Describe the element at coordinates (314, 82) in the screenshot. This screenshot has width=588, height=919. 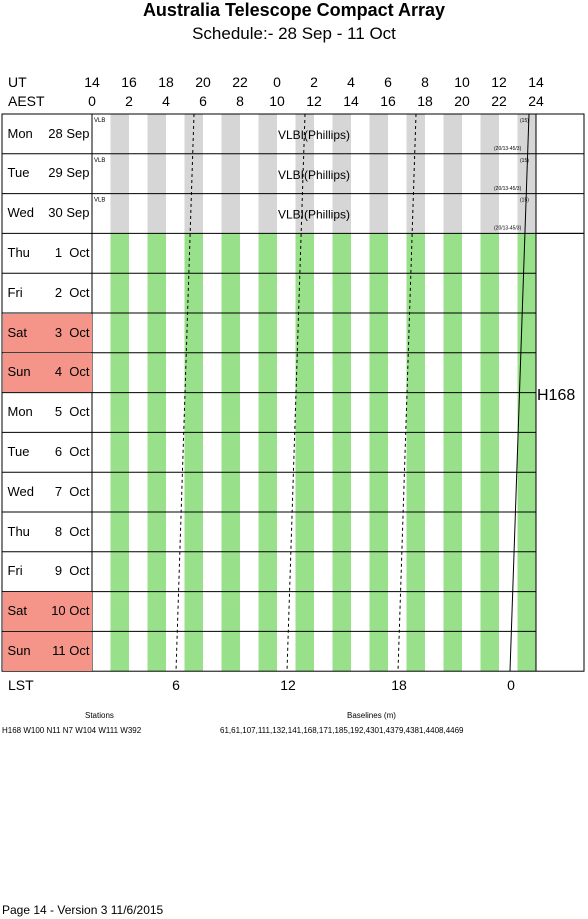
I see `ut-tick-label: 2` at that location.